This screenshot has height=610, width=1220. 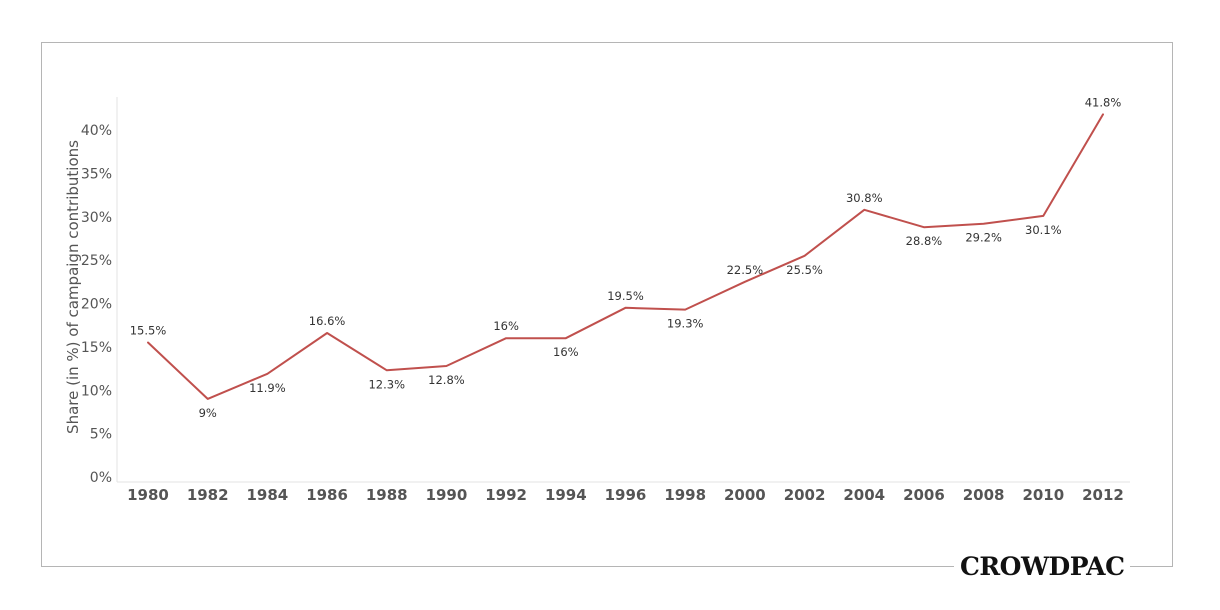 I want to click on x-tick-label: 1986, so click(x=327, y=495).